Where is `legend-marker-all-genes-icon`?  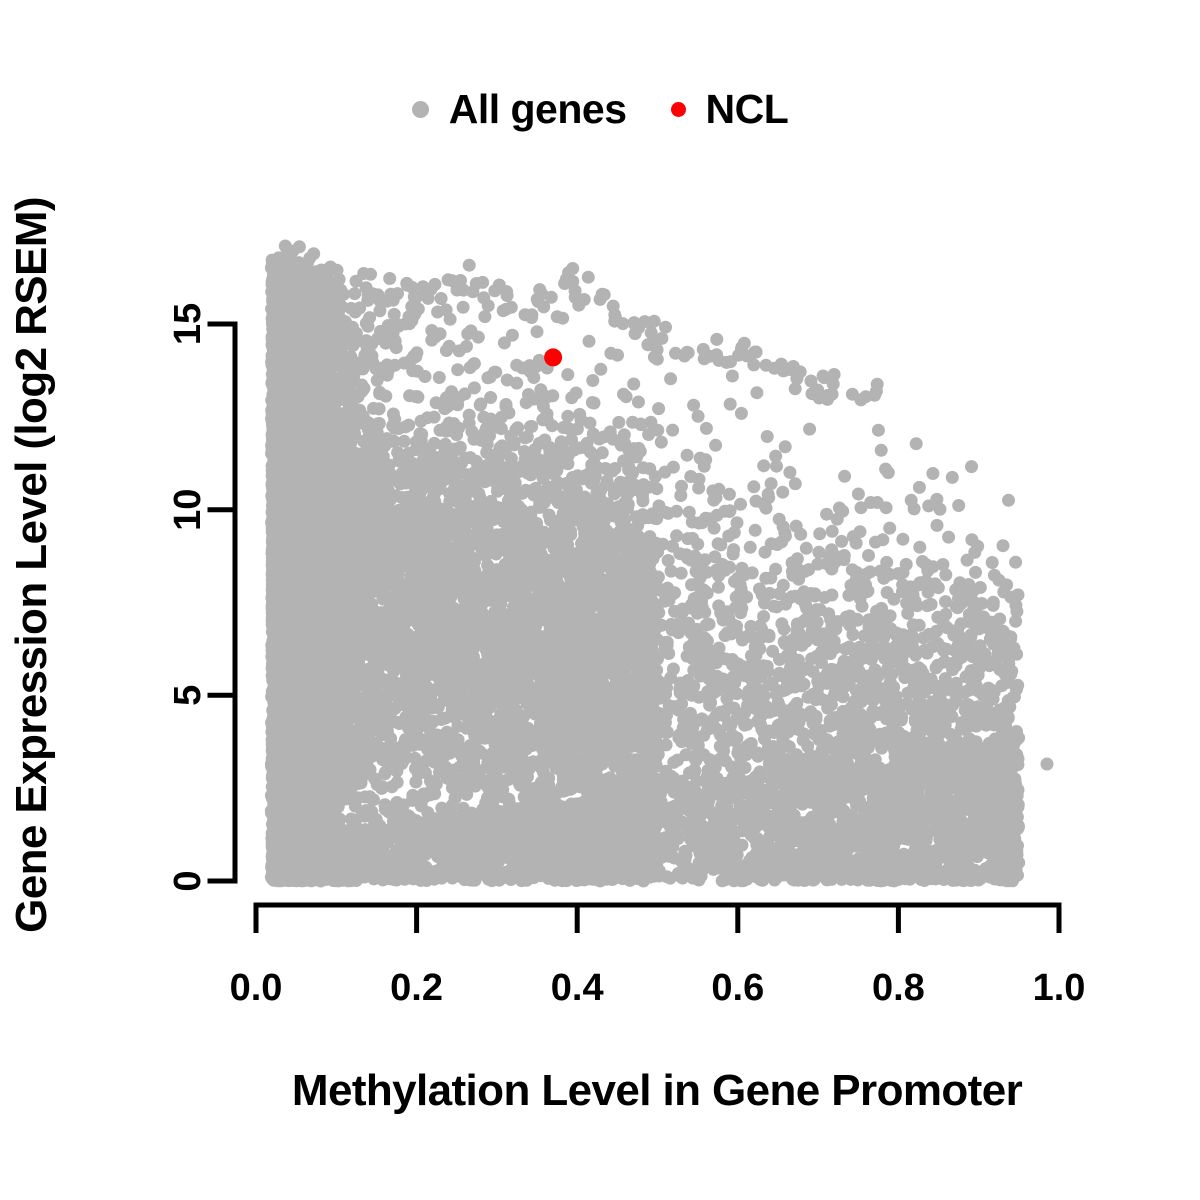
legend-marker-all-genes-icon is located at coordinates (420, 109).